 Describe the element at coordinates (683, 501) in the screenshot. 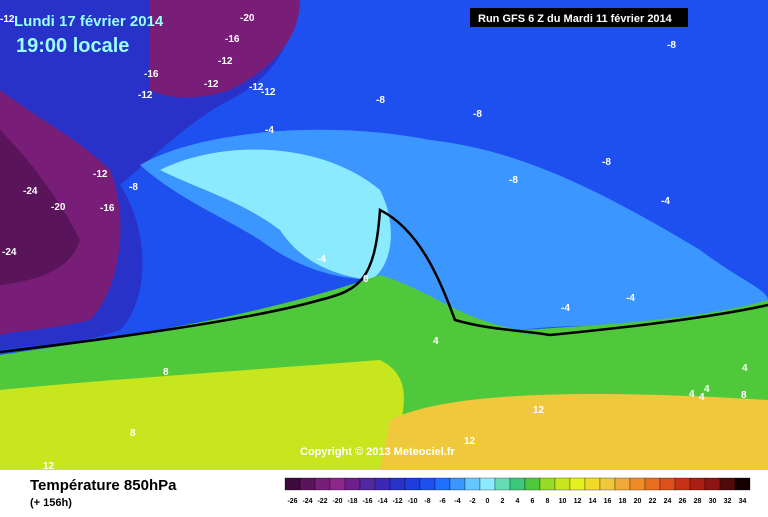

I see `scale-label: 26` at that location.